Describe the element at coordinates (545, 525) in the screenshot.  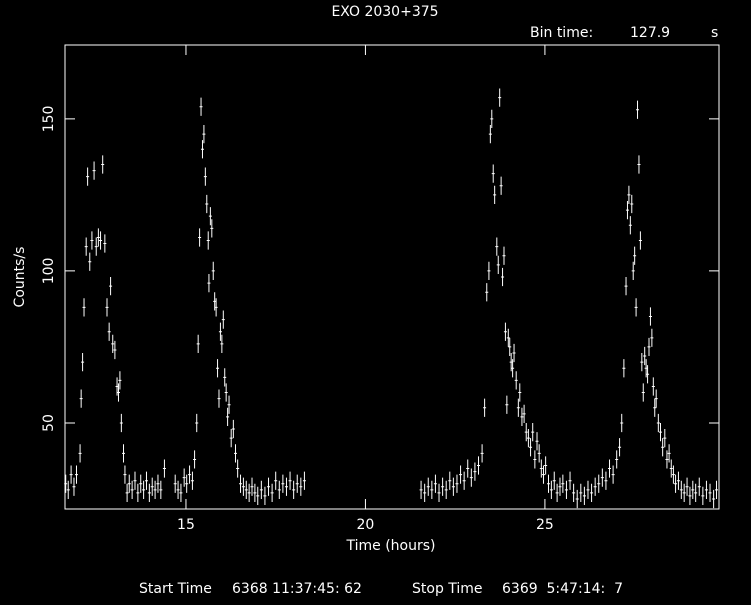
I see `x-tick-label: 25` at that location.